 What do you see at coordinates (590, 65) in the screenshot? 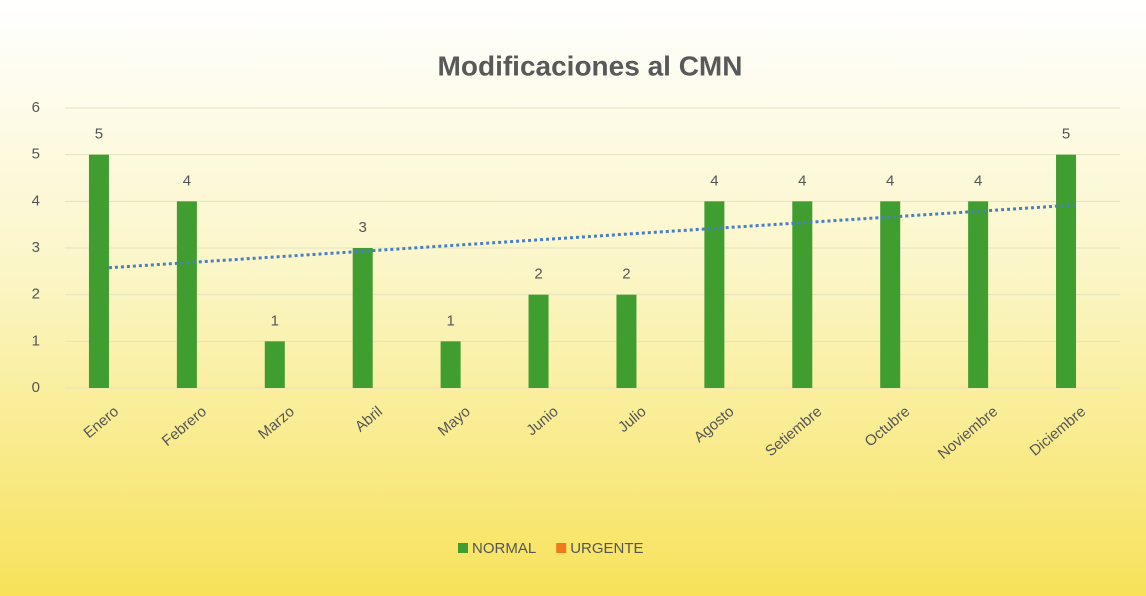
I see `chart-title: Modificaciones al CMN` at bounding box center [590, 65].